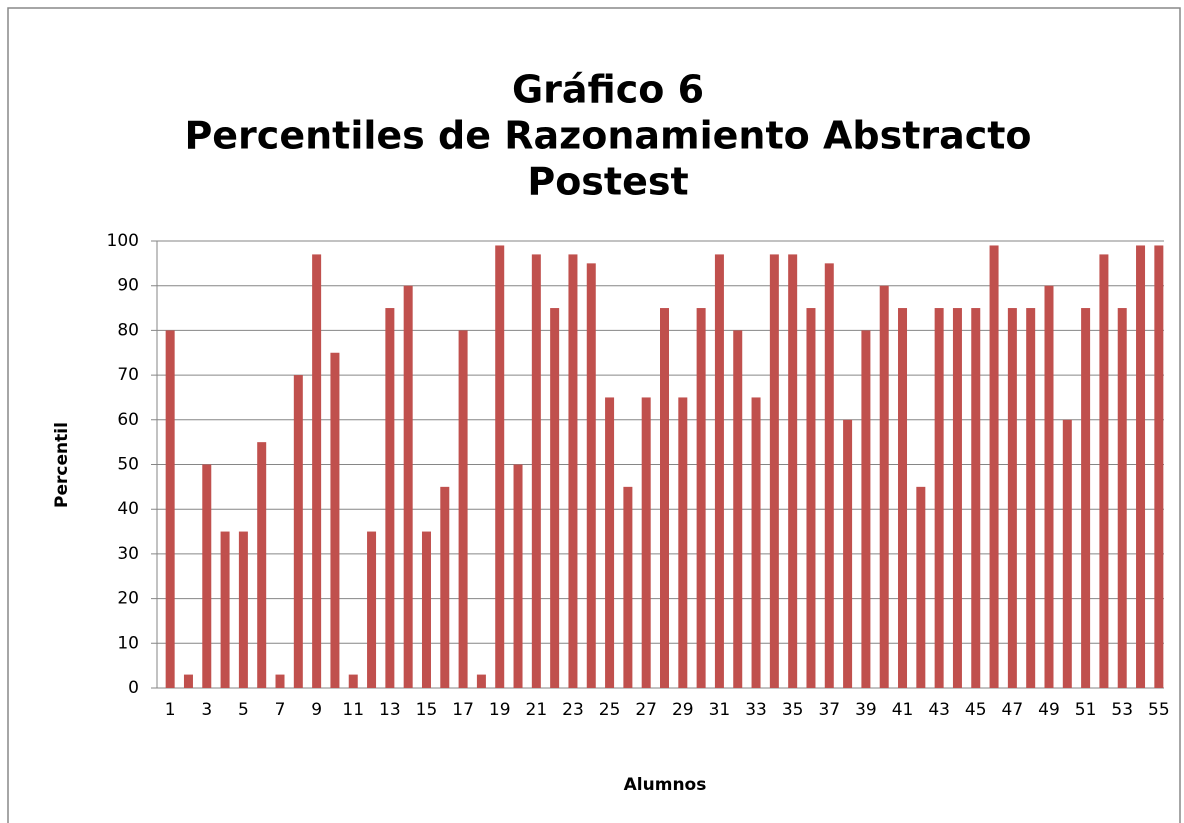 This screenshot has height=823, width=1184. What do you see at coordinates (353, 710) in the screenshot?
I see `x-tick-label: 11` at bounding box center [353, 710].